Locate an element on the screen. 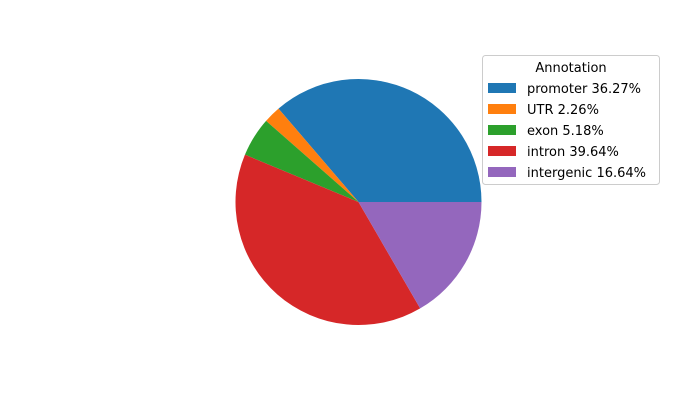 The image size is (700, 400). legend-frame is located at coordinates (571, 120).